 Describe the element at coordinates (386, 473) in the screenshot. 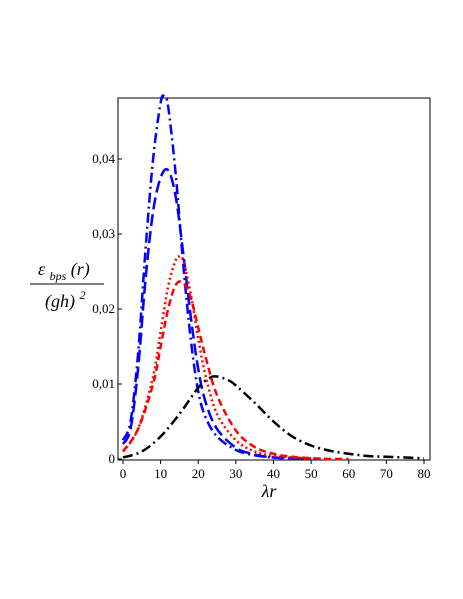

I see `x-tick-label: 70` at that location.